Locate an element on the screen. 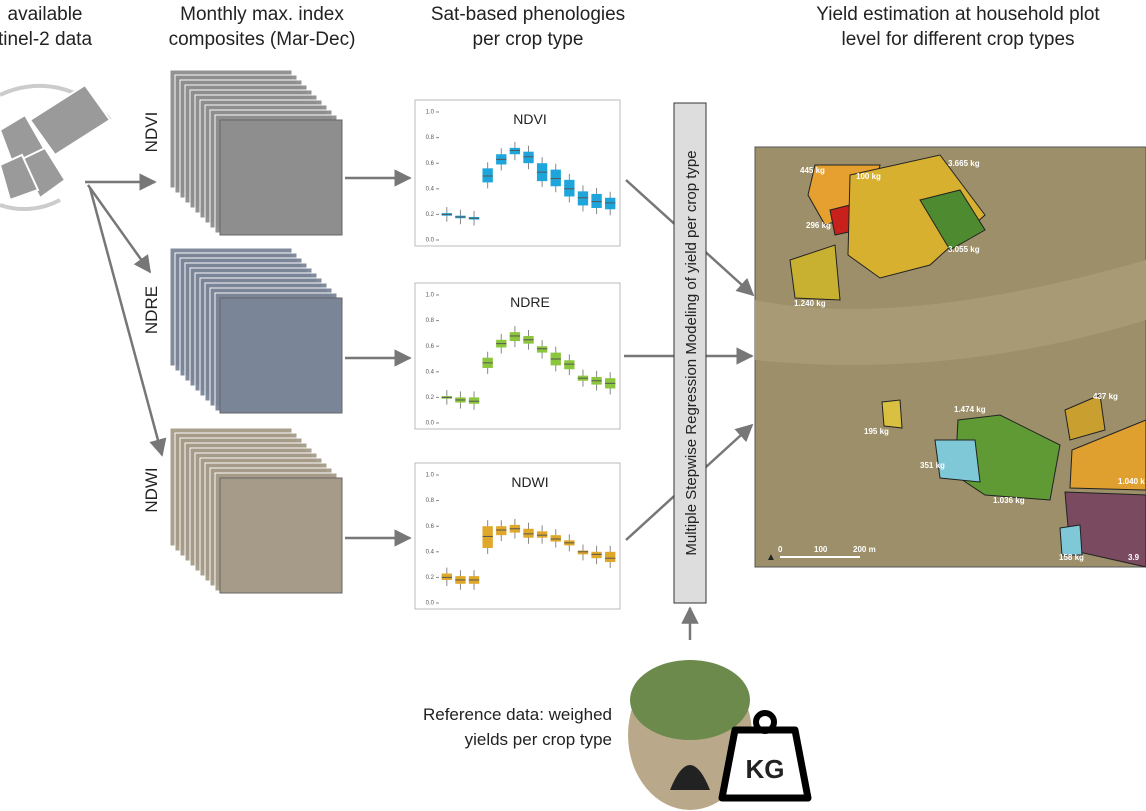 The height and width of the screenshot is (811, 1146). kg-icon is located at coordinates (765, 764).